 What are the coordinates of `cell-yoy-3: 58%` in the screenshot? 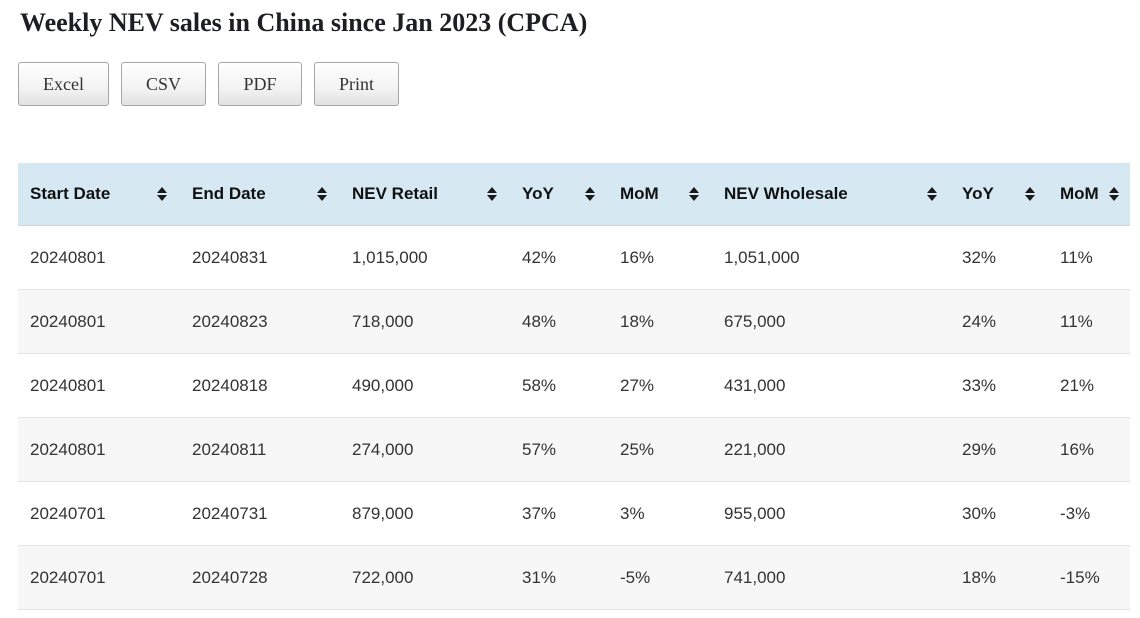 It's located at (559, 386).